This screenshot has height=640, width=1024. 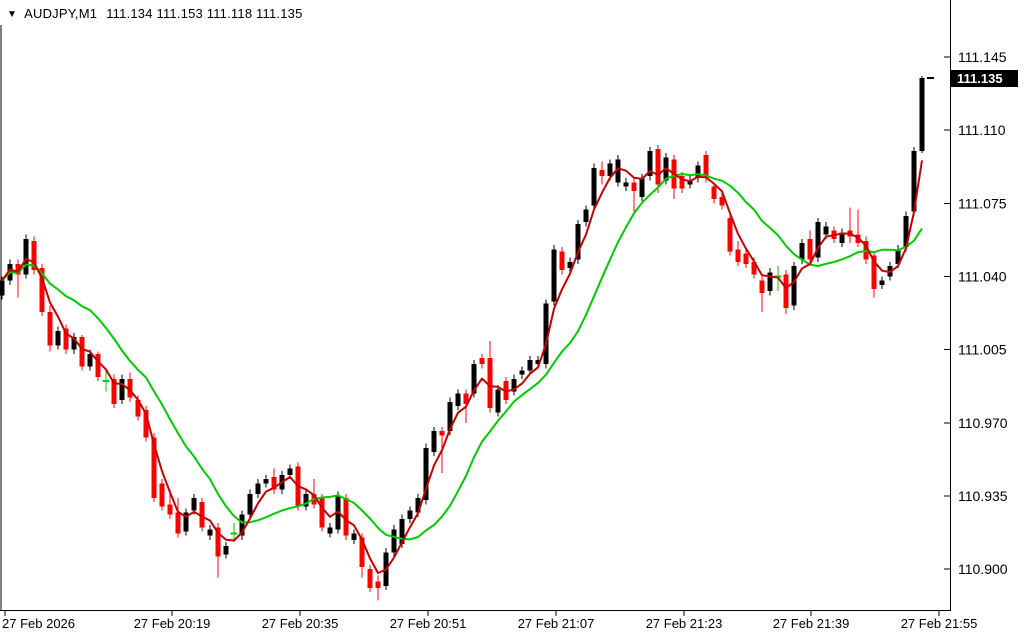 I want to click on time-axis-label: 27 Feb 2026, so click(x=38, y=623).